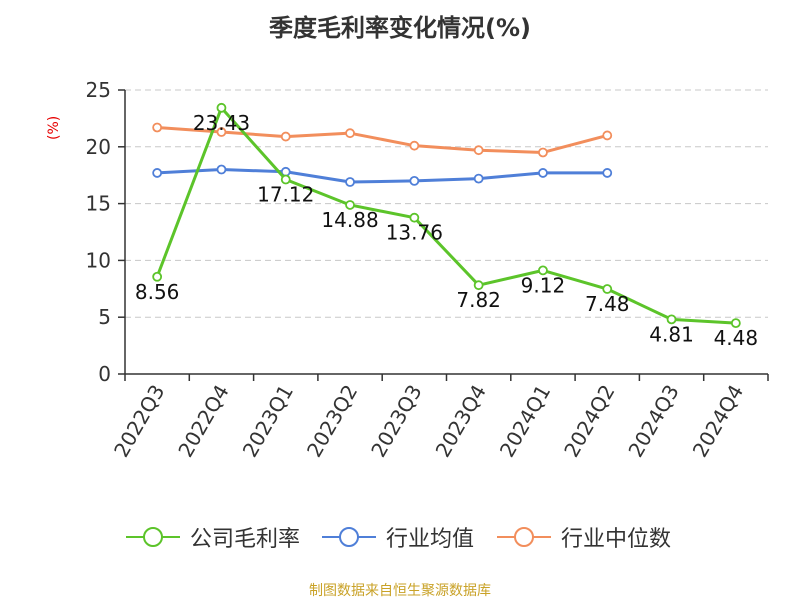 This screenshot has height=600, width=800. What do you see at coordinates (430, 539) in the screenshot?
I see `legend-label-industry-average: 行业均值` at bounding box center [430, 539].